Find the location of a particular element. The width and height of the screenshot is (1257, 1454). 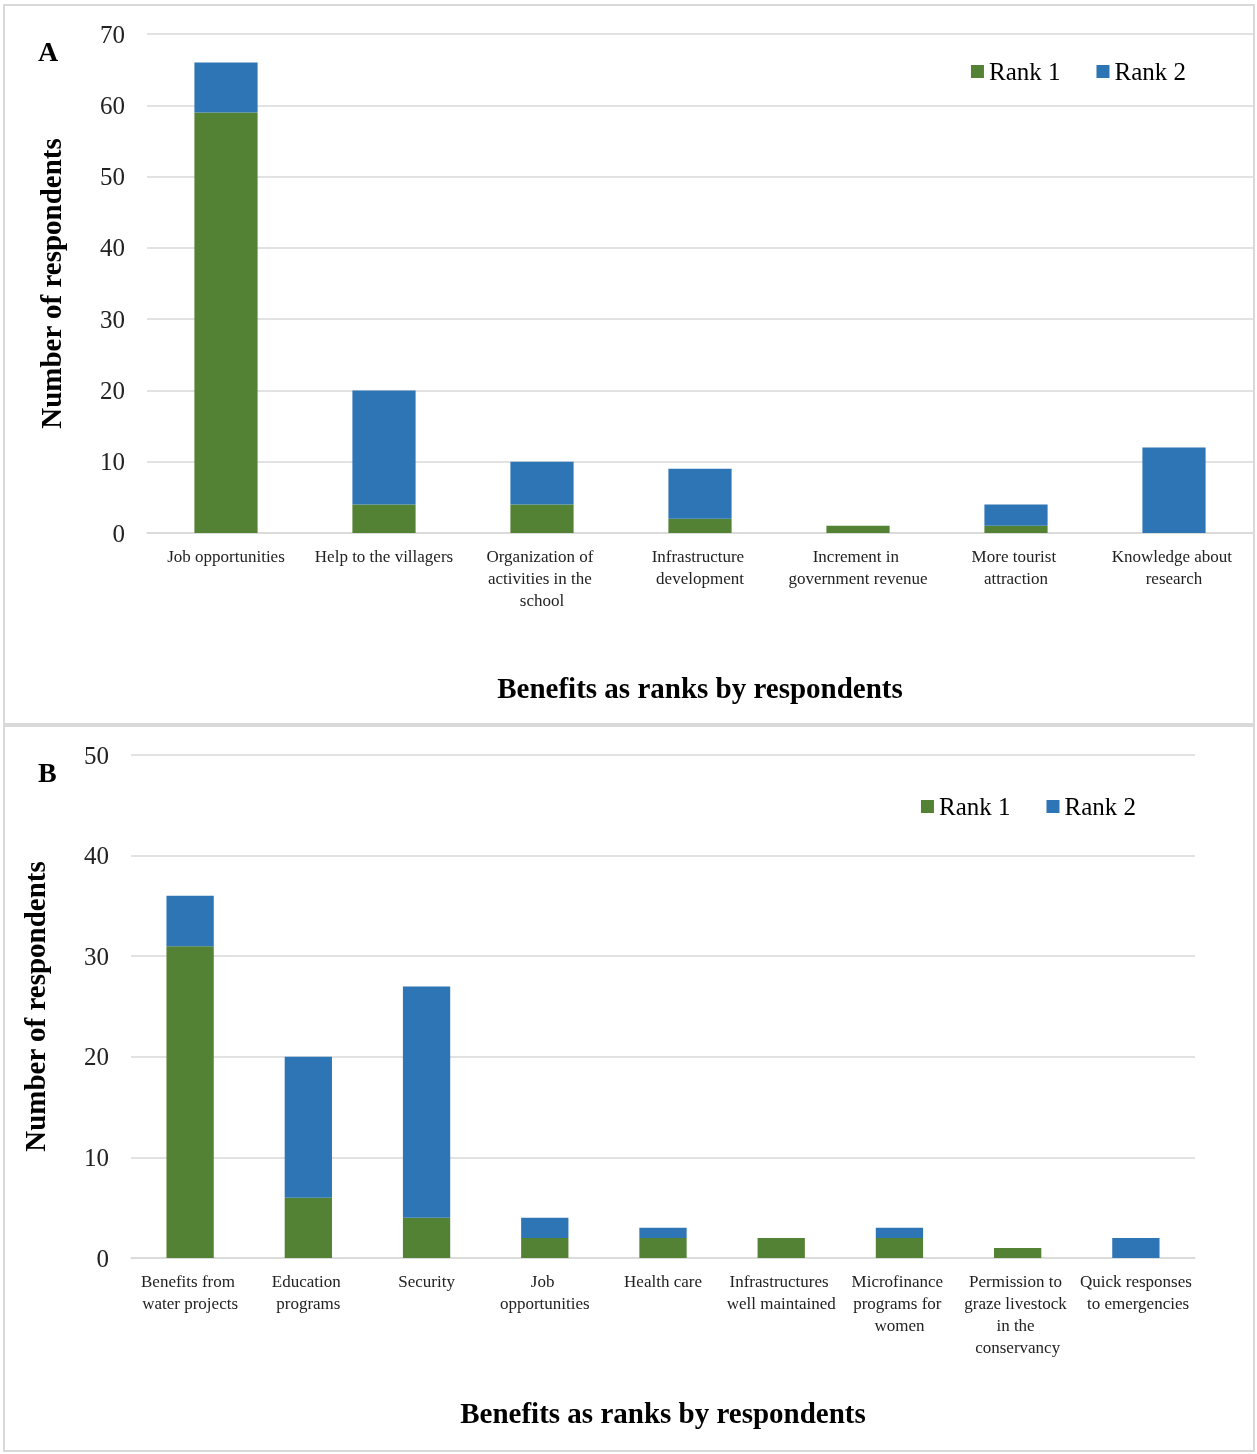

chart-title: A is located at coordinates (48, 51).